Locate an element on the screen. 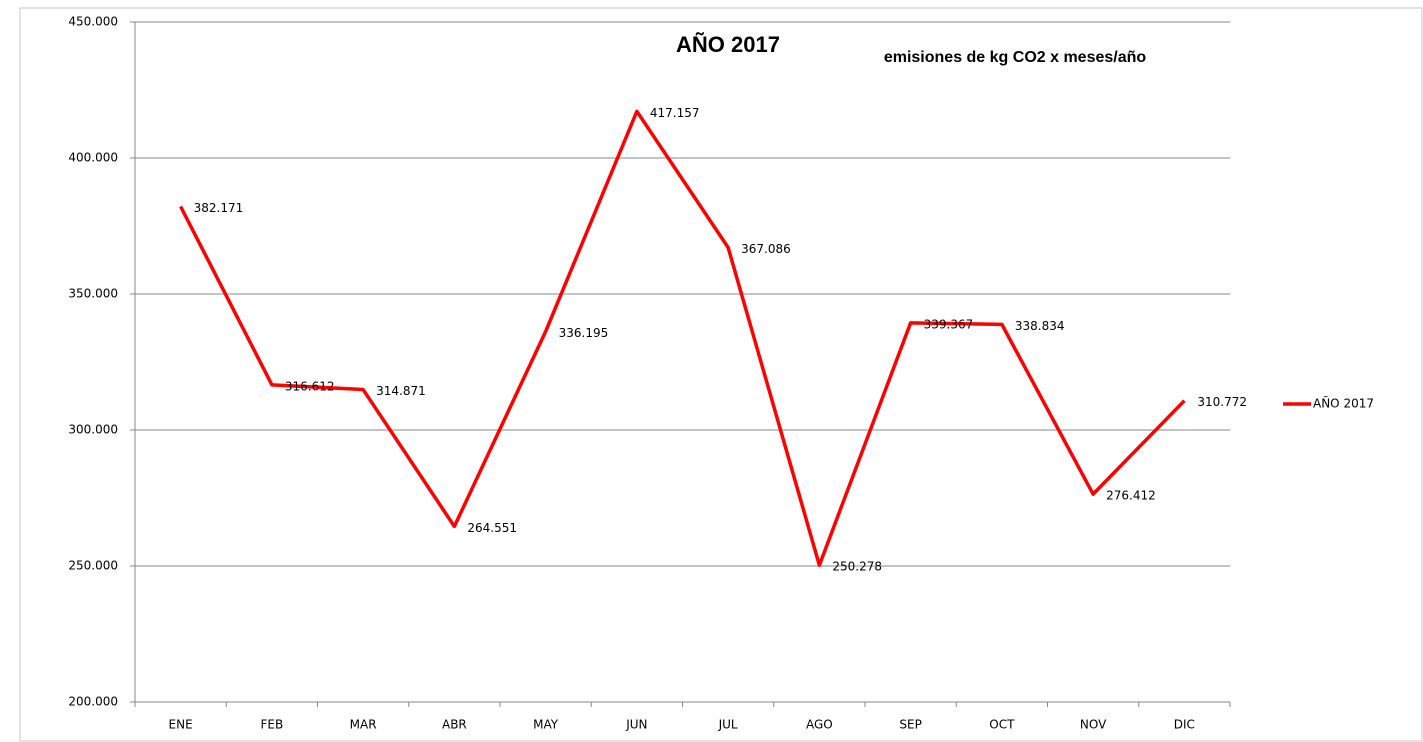 The image size is (1423, 742). data-label: 367.086 is located at coordinates (766, 249).